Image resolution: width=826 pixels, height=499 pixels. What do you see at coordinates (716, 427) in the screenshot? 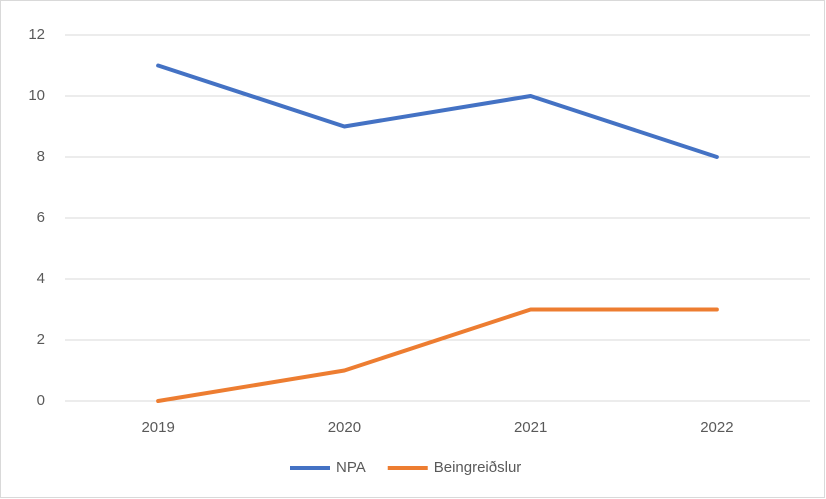
I see `x-tick-label: 2022` at bounding box center [716, 427].